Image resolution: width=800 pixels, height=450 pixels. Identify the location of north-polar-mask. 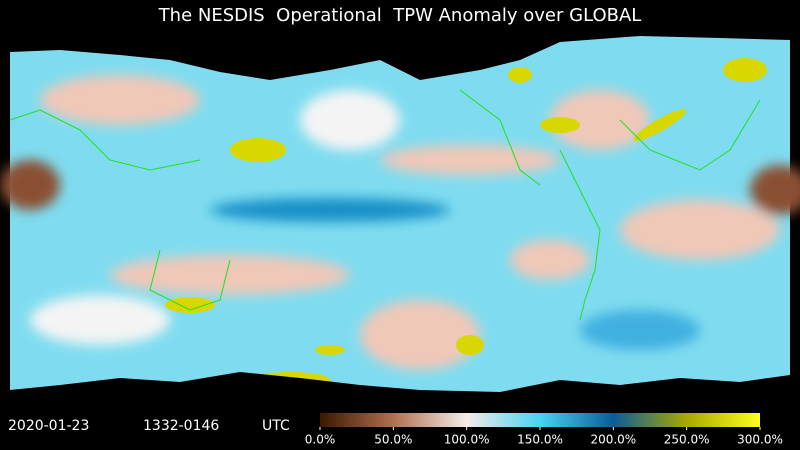
(400, 57).